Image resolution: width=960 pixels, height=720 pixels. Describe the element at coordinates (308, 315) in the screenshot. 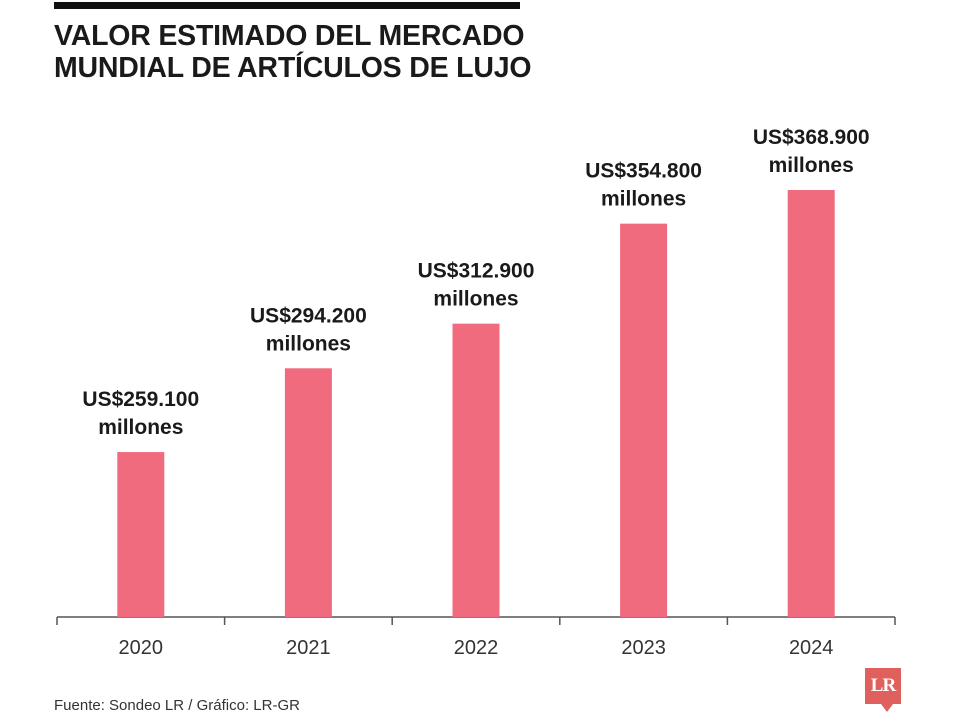

I see `data-label-value-2021: US$294.200` at that location.